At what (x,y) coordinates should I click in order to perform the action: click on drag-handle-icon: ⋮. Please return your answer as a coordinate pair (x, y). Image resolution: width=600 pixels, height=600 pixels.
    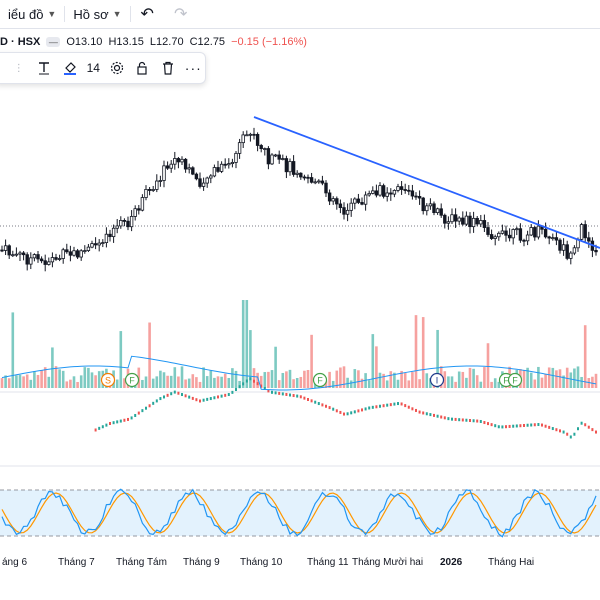
    Looking at the image, I should click on (18, 68).